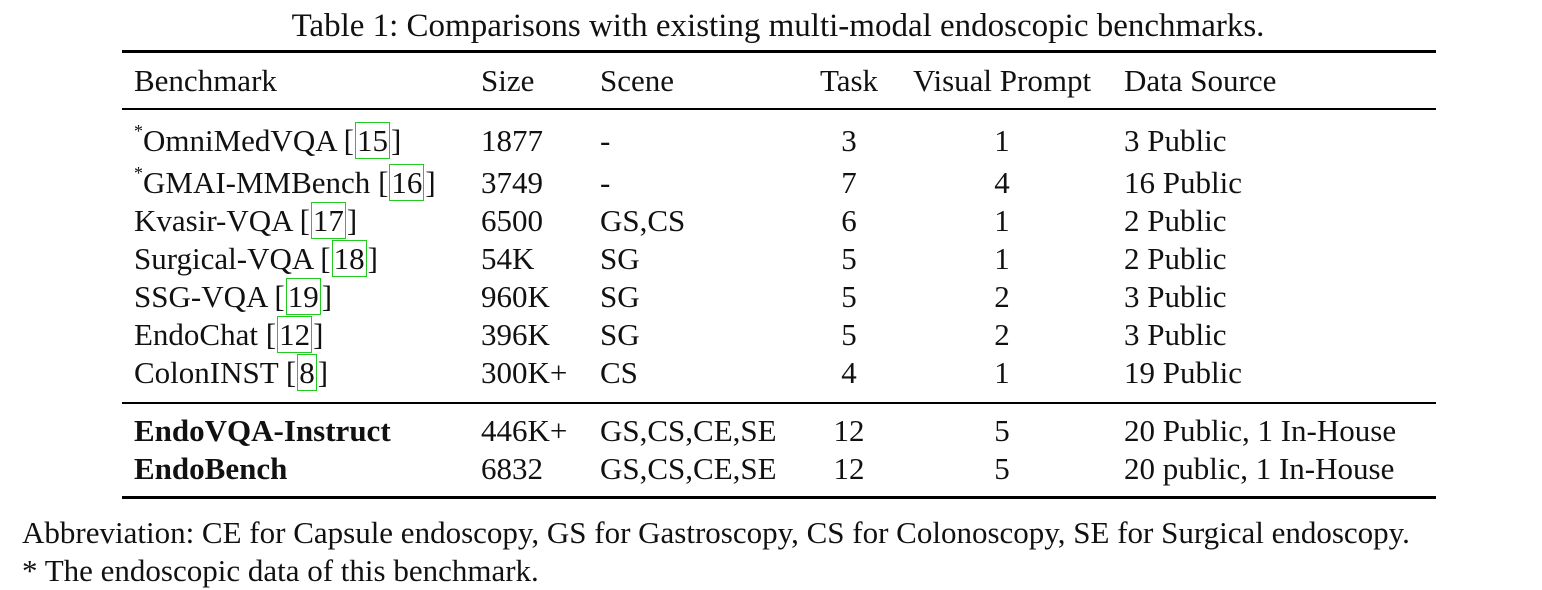 The image size is (1542, 590). I want to click on size-cell: 396K, so click(515, 334).